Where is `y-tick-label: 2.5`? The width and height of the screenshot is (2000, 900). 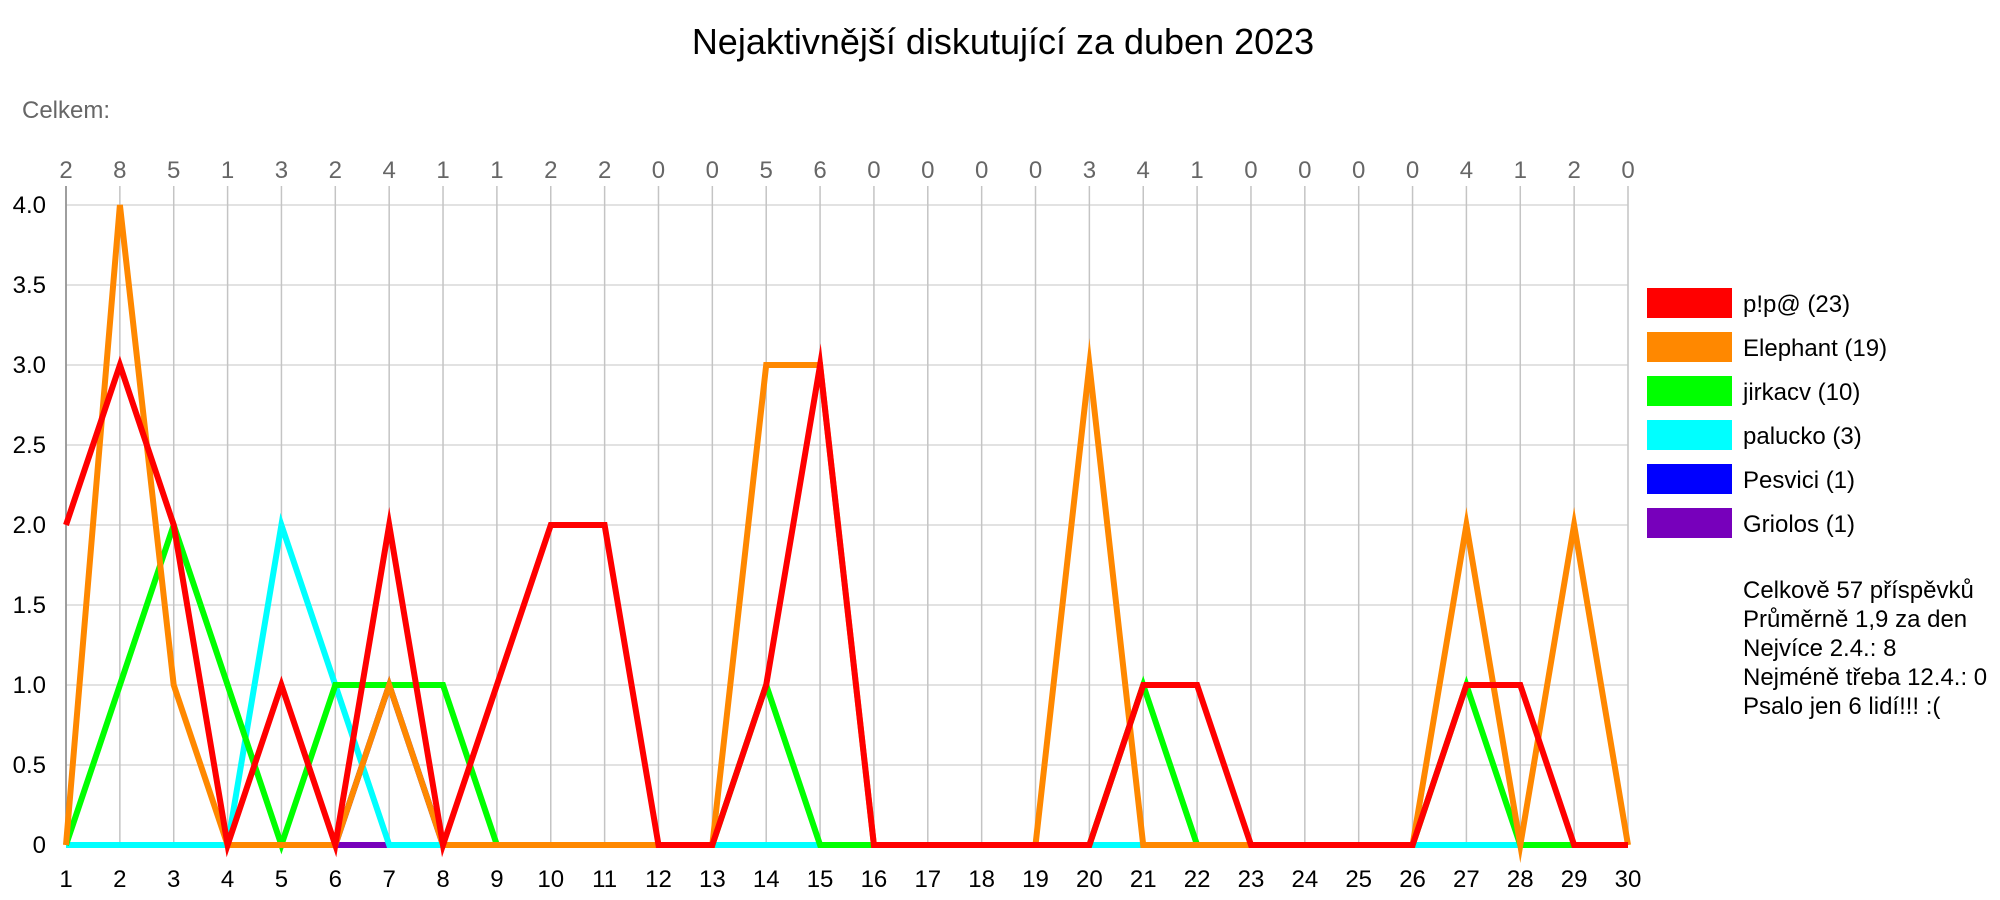
y-tick-label: 2.5 is located at coordinates (29, 445).